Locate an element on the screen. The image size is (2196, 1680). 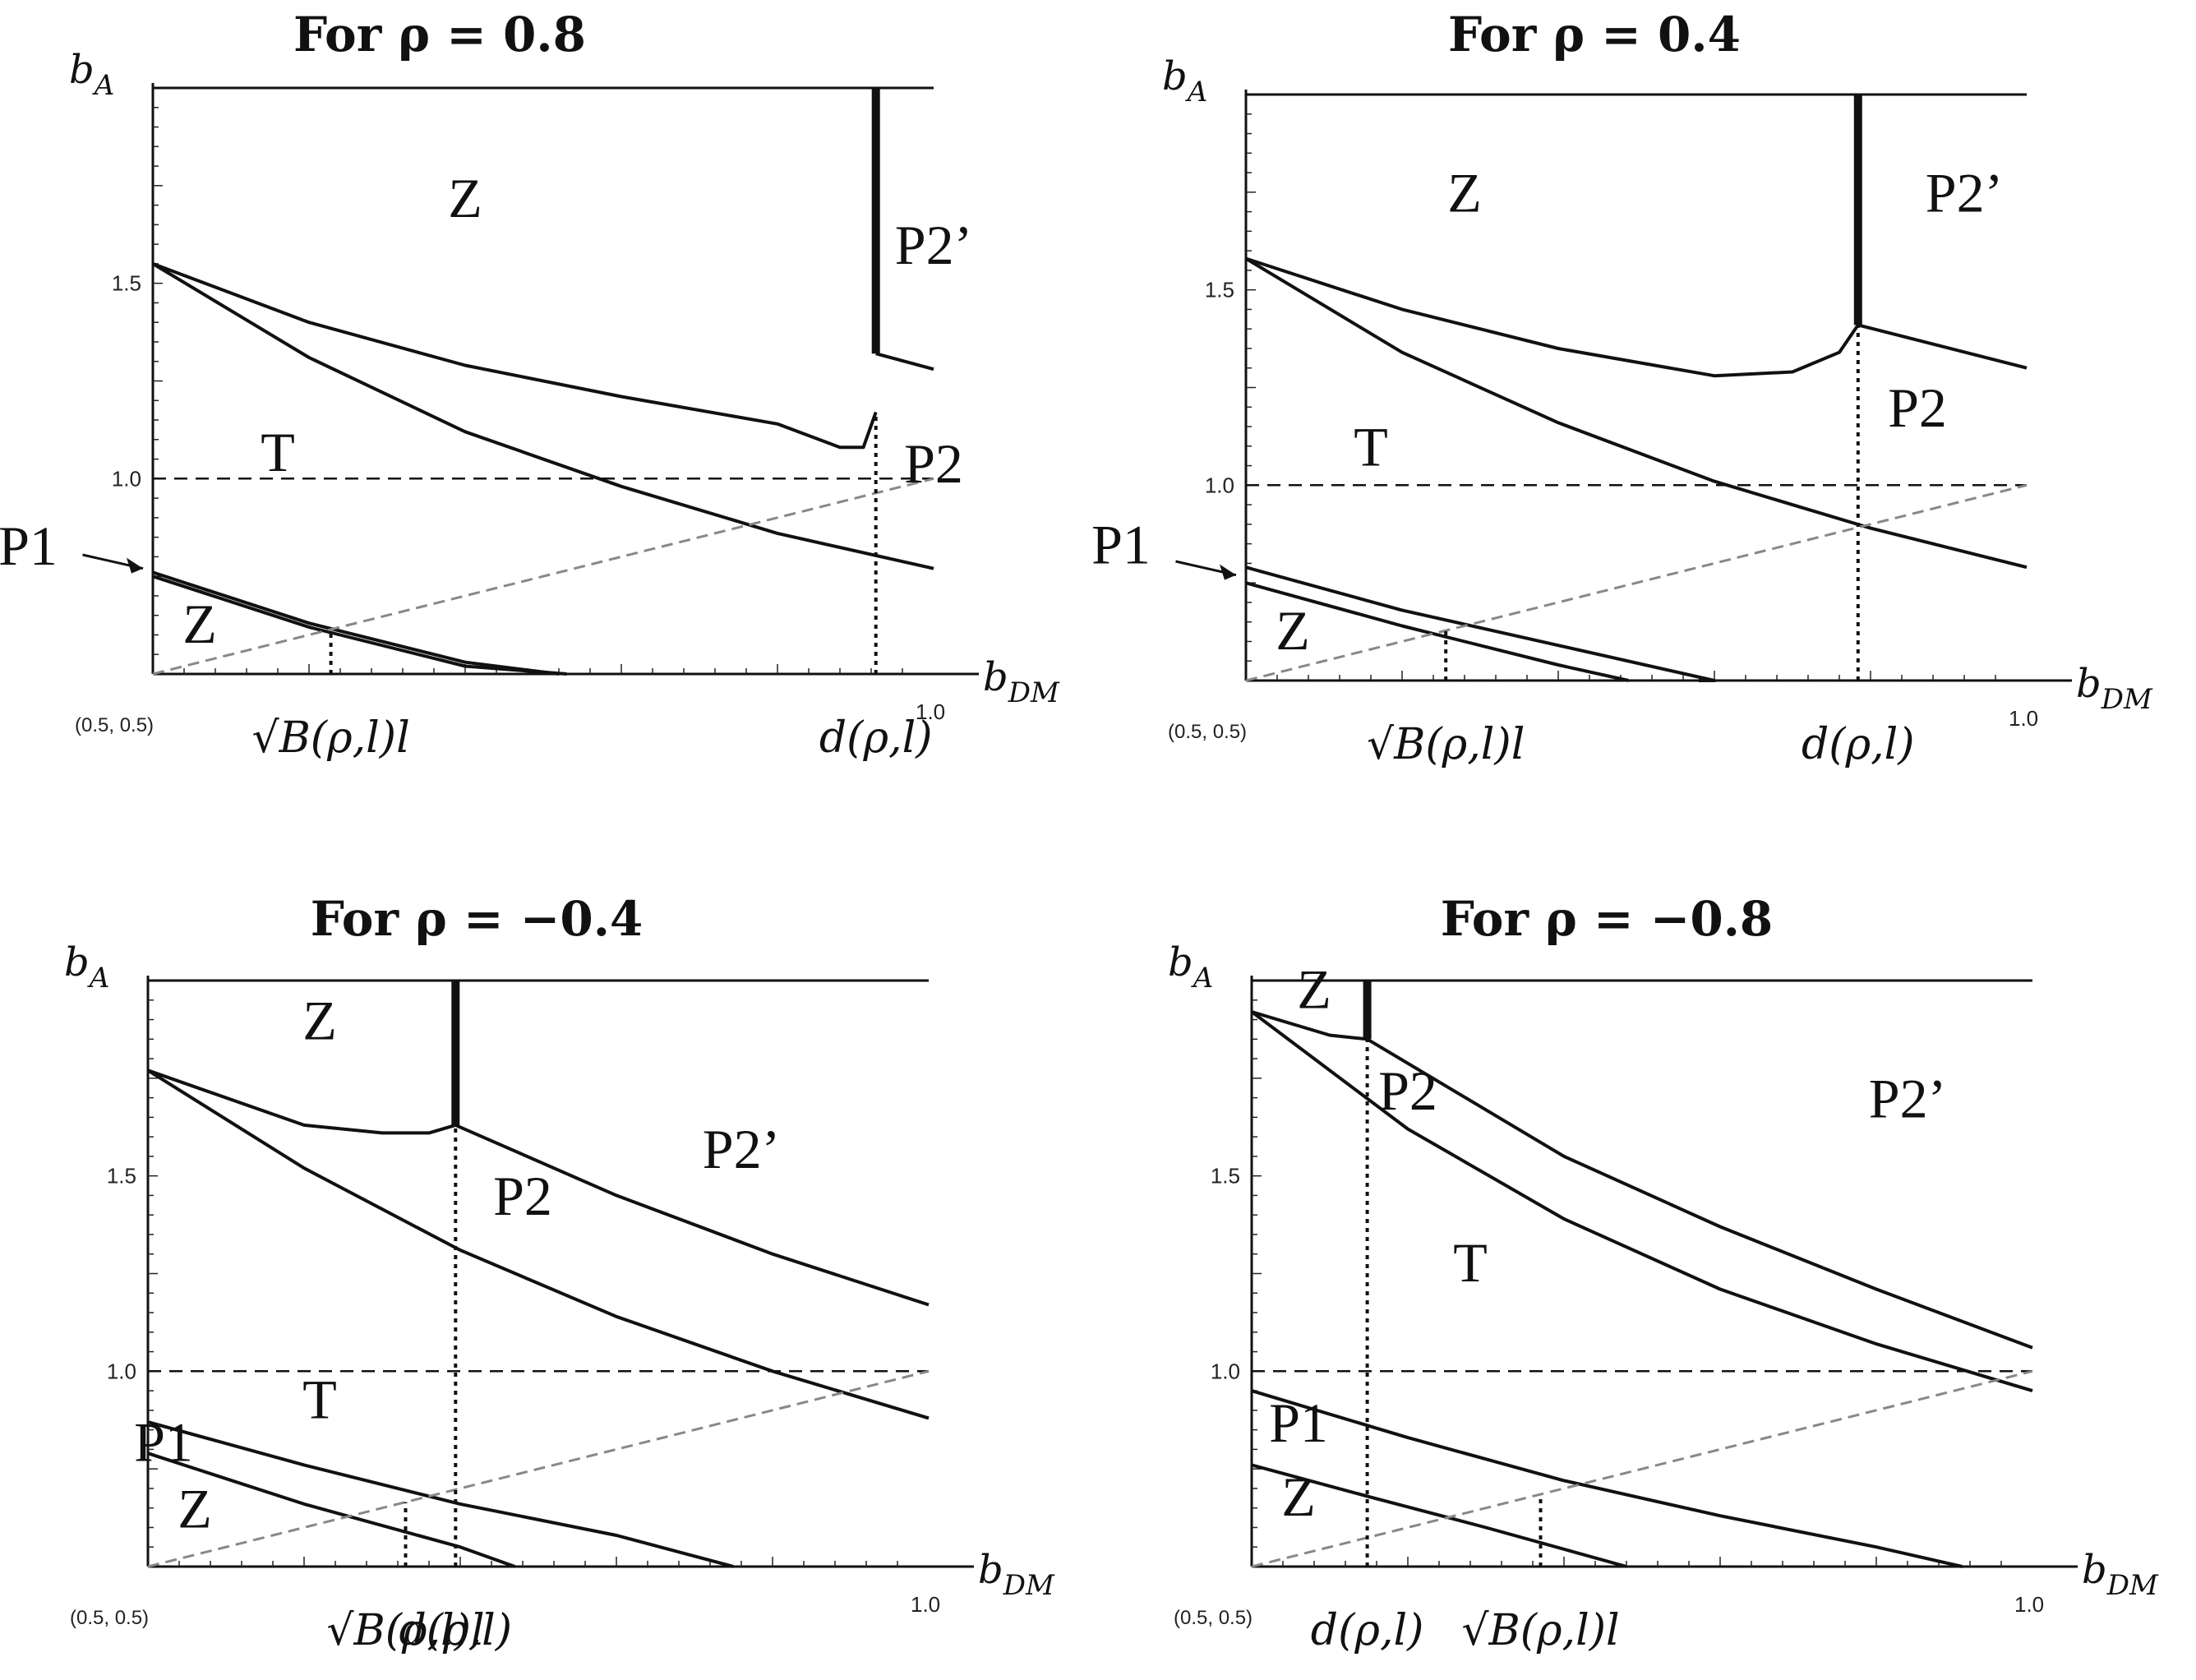
chart-title: For ρ = −0.4 is located at coordinates (477, 919).